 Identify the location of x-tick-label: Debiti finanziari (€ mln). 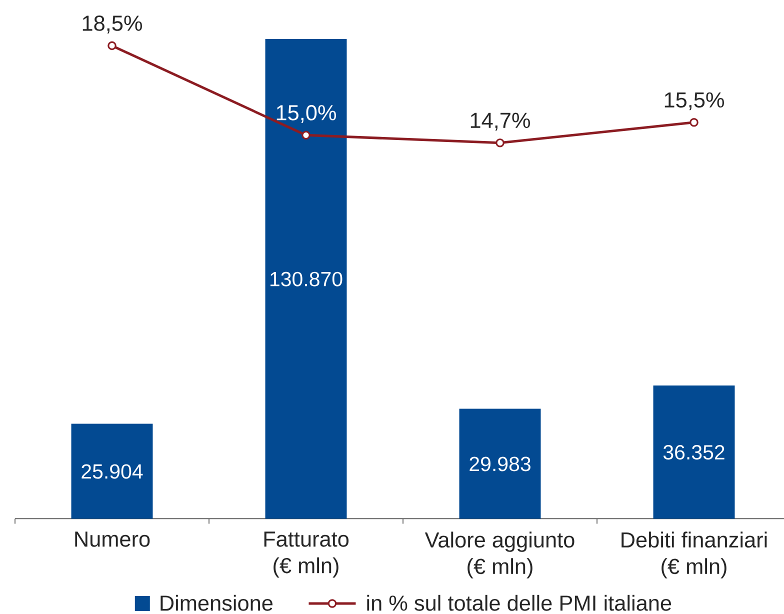
(694, 555).